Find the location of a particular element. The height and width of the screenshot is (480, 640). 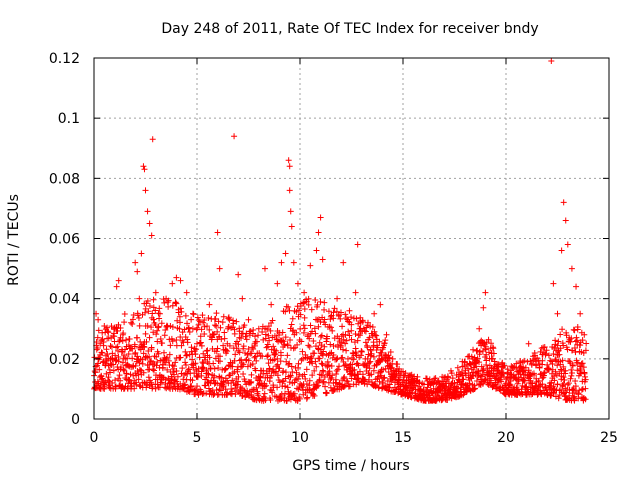

y-tick-label: 0.06 is located at coordinates (64, 240).